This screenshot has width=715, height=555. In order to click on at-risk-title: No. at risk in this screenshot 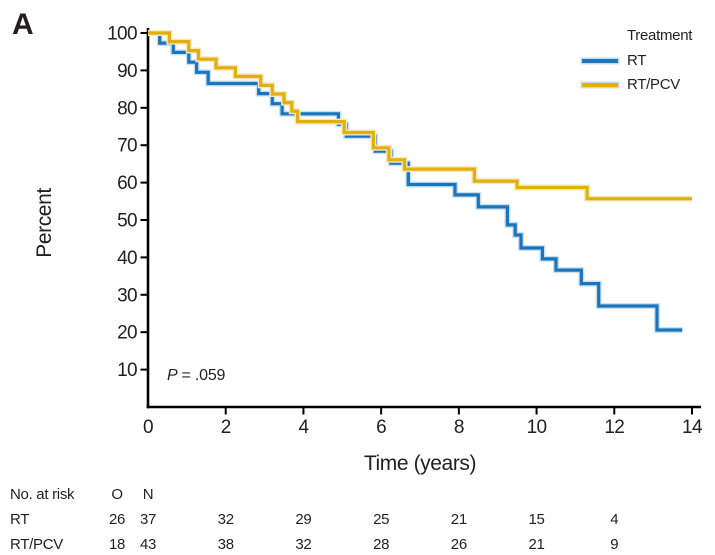, I will do `click(42, 494)`.